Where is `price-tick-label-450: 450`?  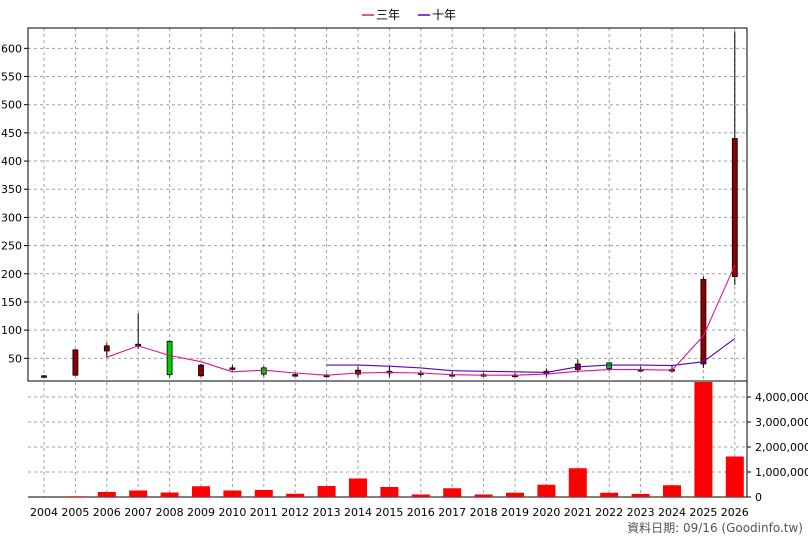 price-tick-label-450: 450 is located at coordinates (11, 133).